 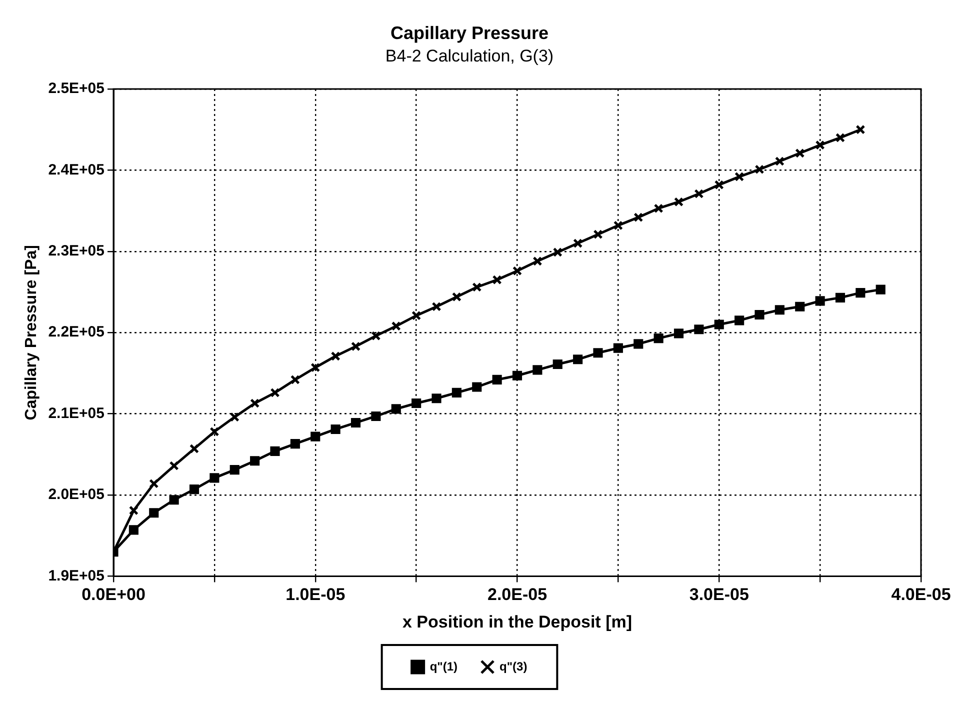 What do you see at coordinates (76, 413) in the screenshot?
I see `y-tick-label: 2.1E+05` at bounding box center [76, 413].